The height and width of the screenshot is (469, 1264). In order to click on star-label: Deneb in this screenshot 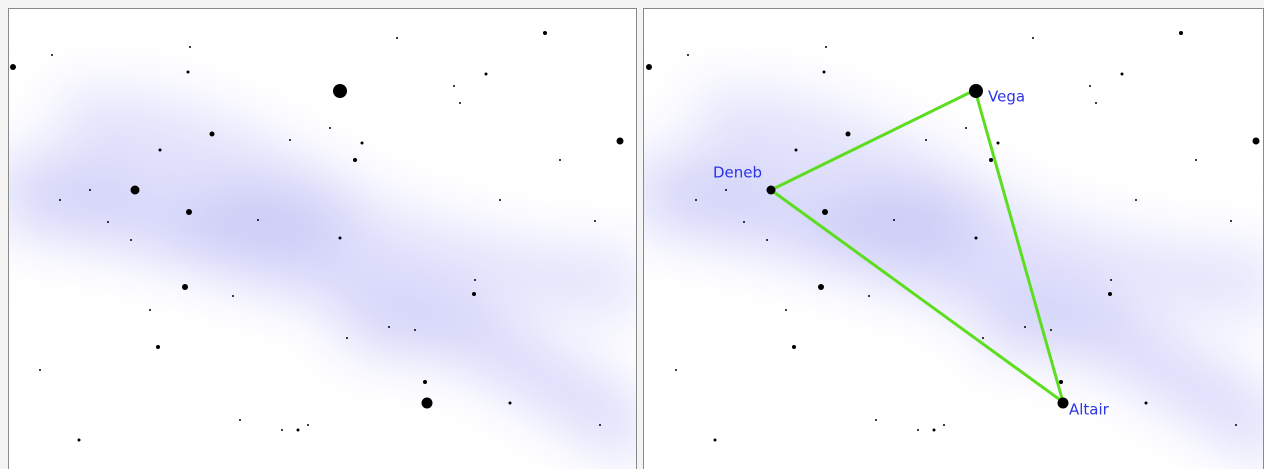, I will do `click(737, 173)`.